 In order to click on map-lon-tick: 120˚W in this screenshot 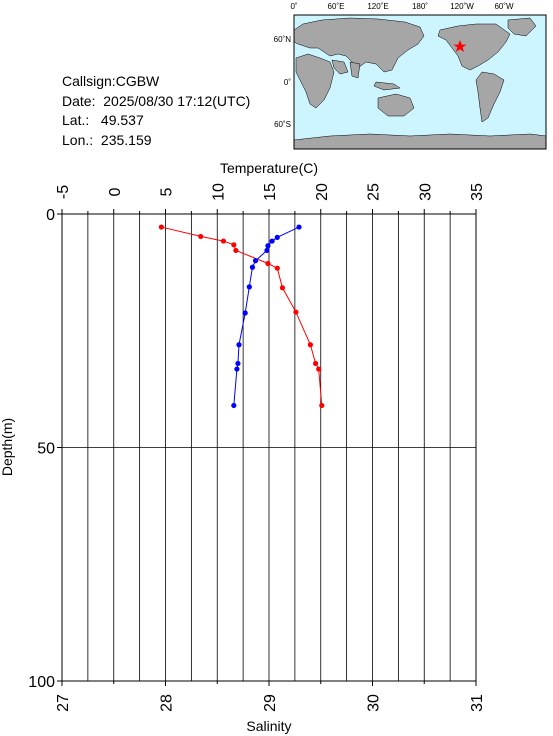, I will do `click(462, 6)`.